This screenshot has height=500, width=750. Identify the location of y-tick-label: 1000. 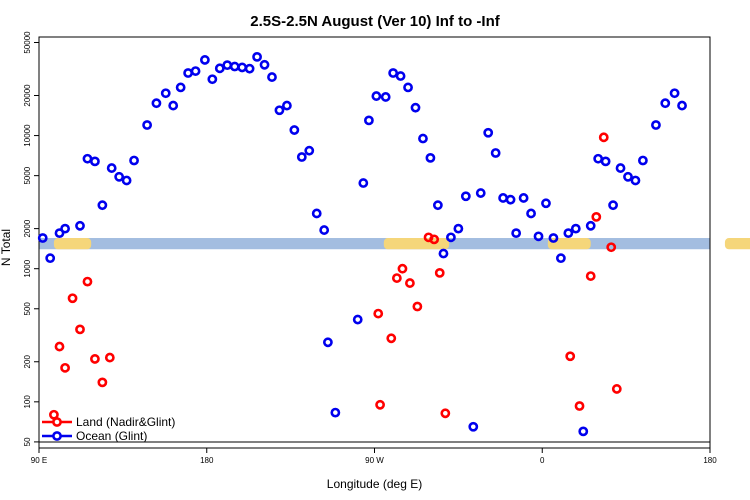
(27, 268).